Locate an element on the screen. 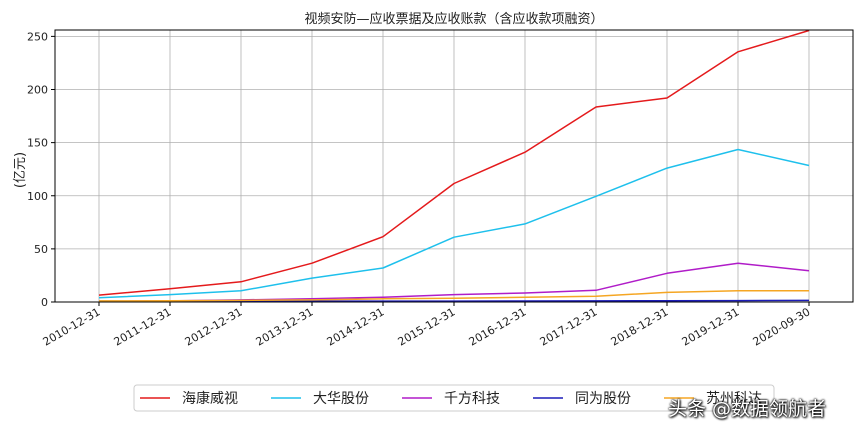 The height and width of the screenshot is (432, 864). watermark: 头条 @数据领航者 is located at coordinates (747, 409).